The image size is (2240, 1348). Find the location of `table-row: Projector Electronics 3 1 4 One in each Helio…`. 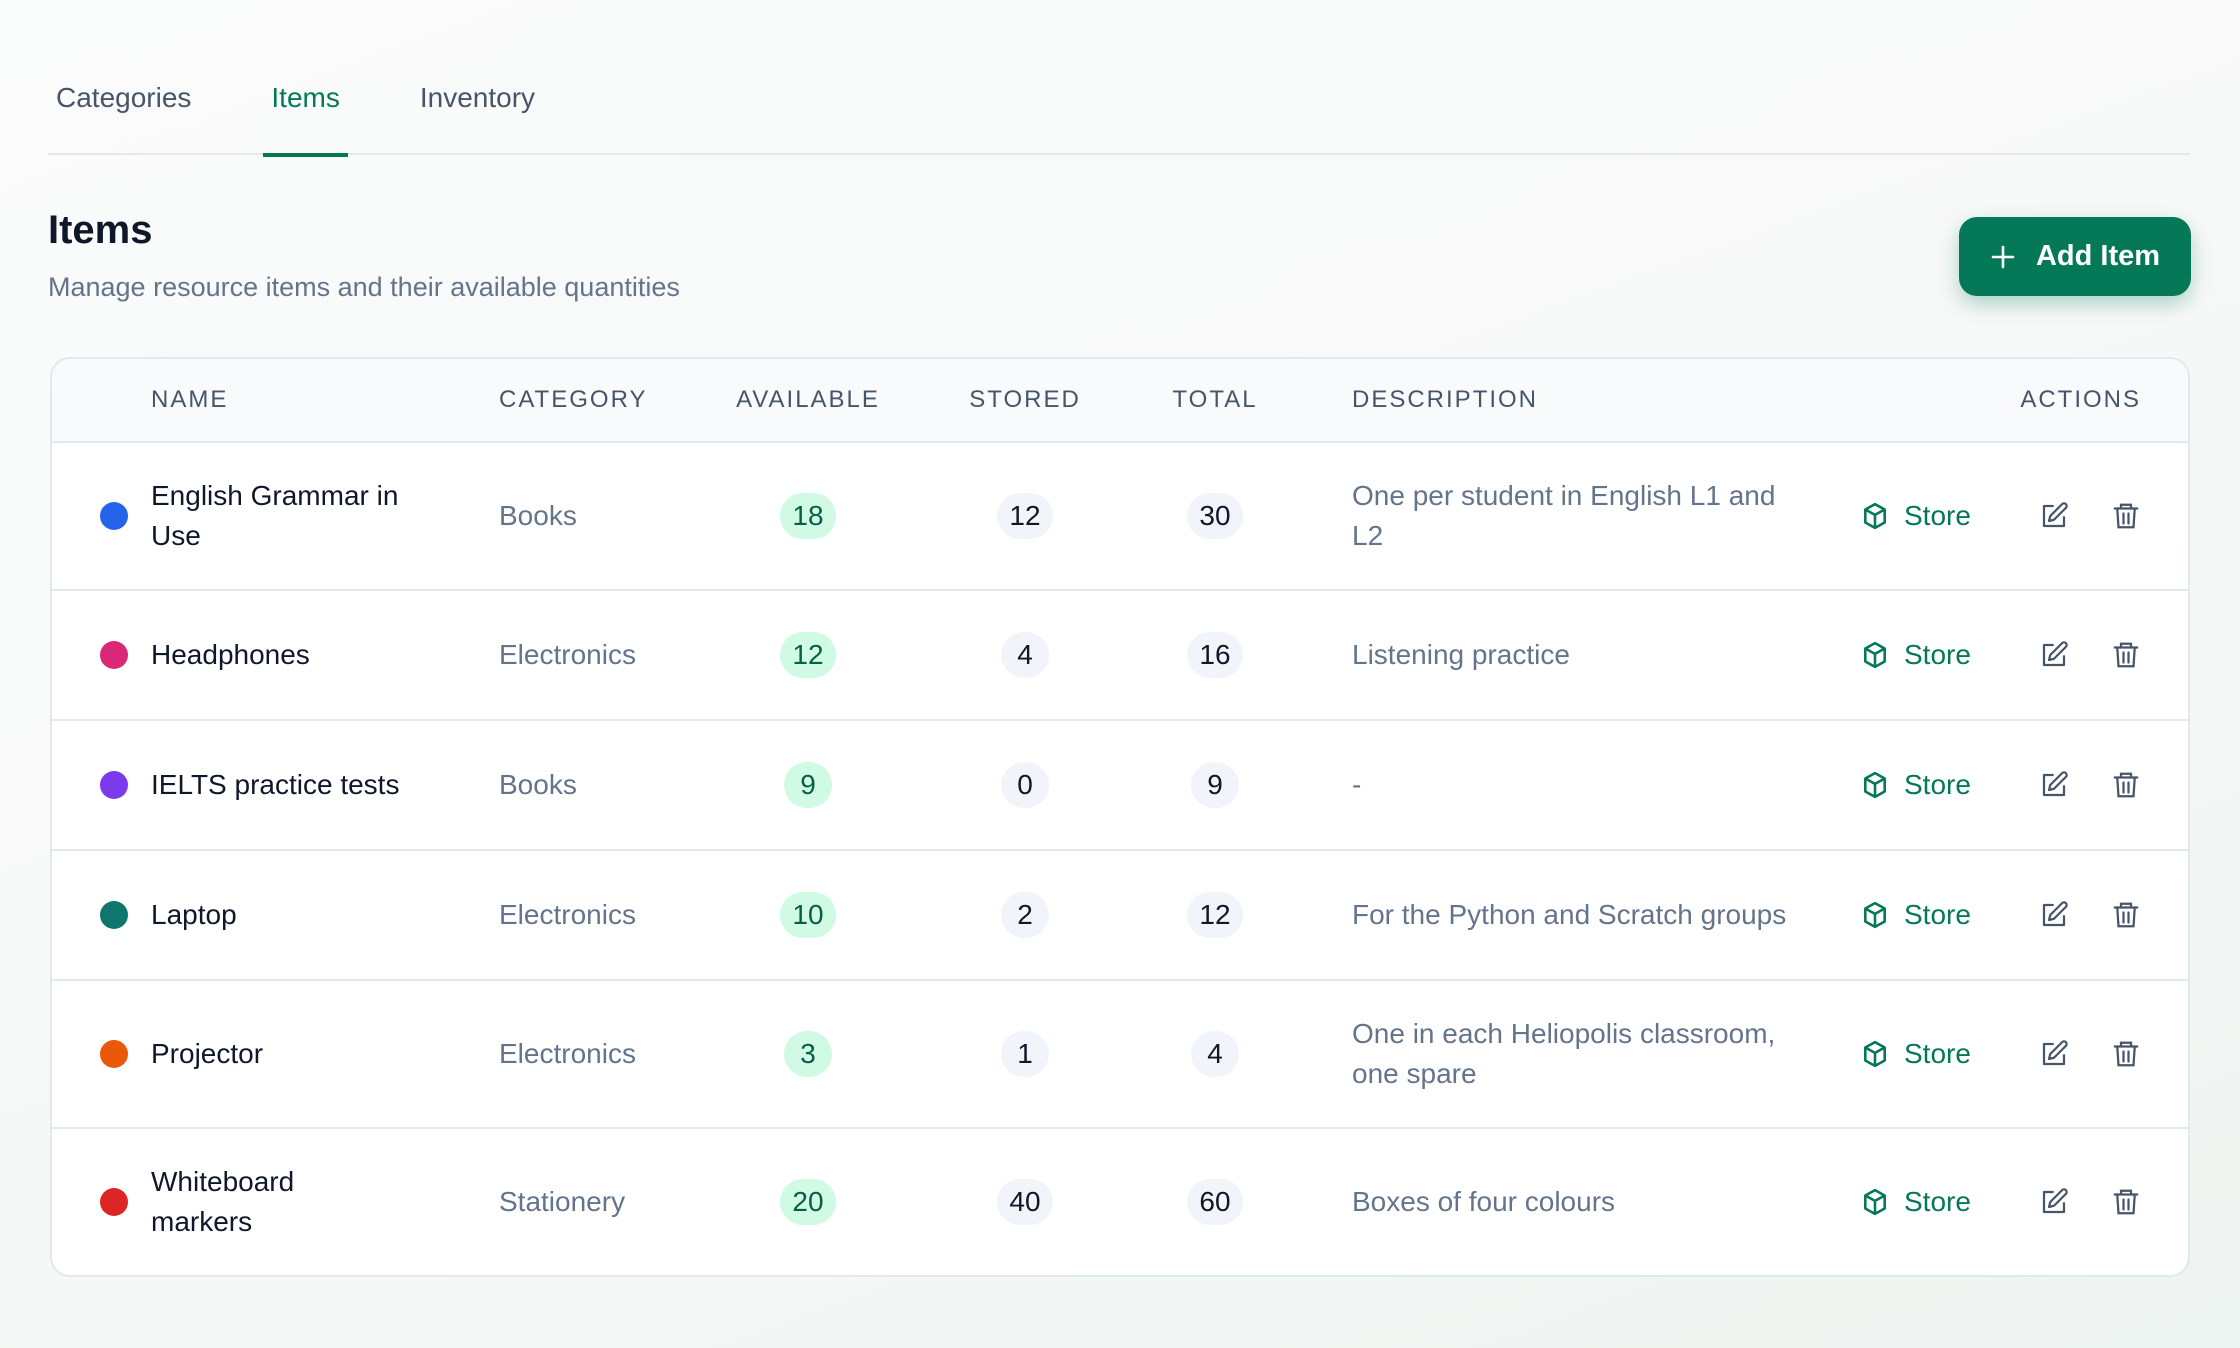

table-row: Projector Electronics 3 1 4 One in each Helio… is located at coordinates (1120, 1053).